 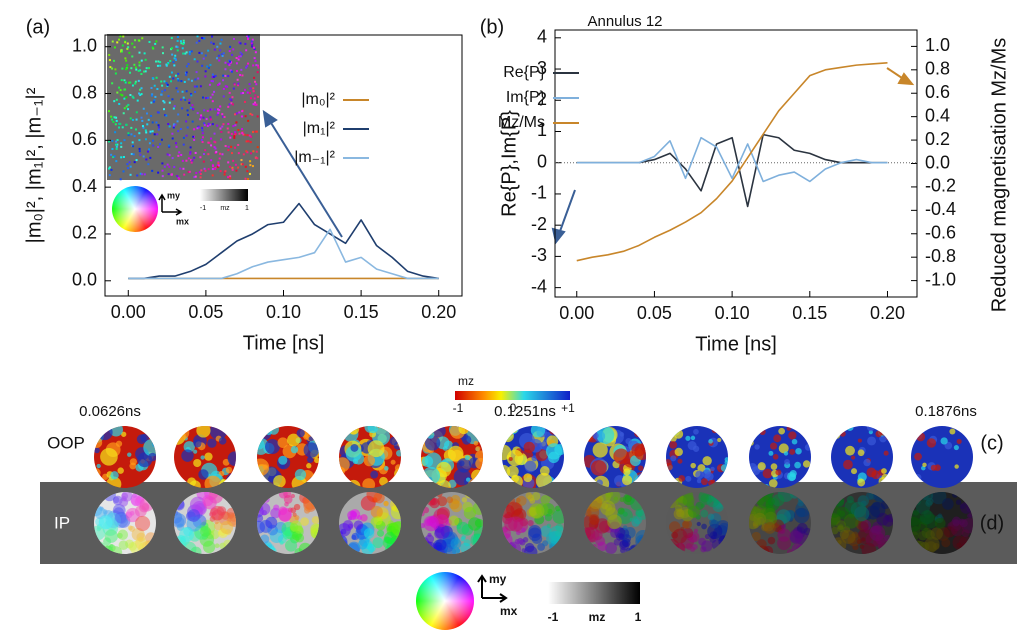 What do you see at coordinates (419, 177) in the screenshot?
I see `annotation-arrow` at bounding box center [419, 177].